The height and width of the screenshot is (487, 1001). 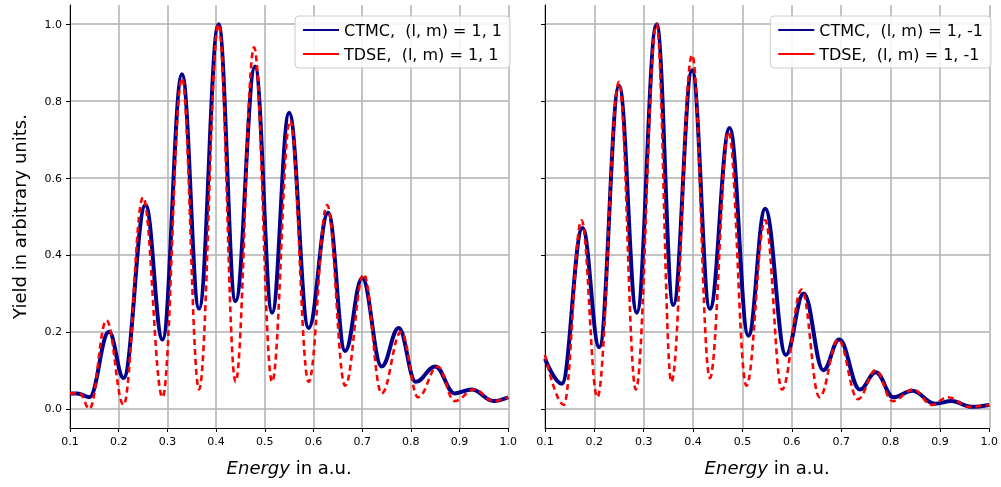 What do you see at coordinates (53, 101) in the screenshot?
I see `y-tick-label: 0.8` at bounding box center [53, 101].